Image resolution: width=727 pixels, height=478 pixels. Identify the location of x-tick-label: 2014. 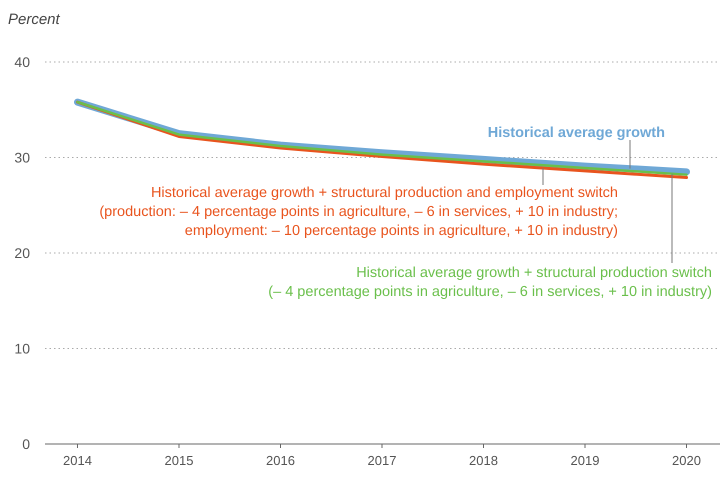
(77, 460).